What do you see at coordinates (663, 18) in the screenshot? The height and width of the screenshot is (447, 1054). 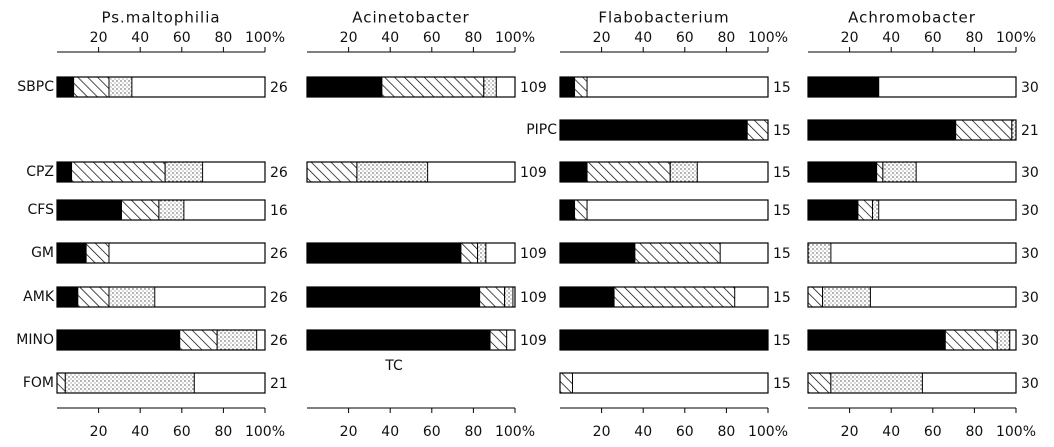 I see `panel-title: Flabobacterium` at bounding box center [663, 18].